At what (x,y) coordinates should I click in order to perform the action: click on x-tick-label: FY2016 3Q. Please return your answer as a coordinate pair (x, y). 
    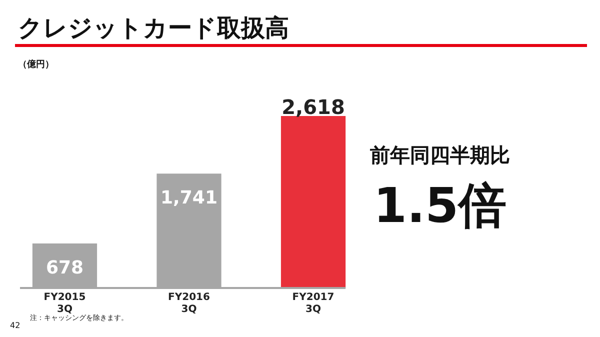
    Looking at the image, I should click on (189, 303).